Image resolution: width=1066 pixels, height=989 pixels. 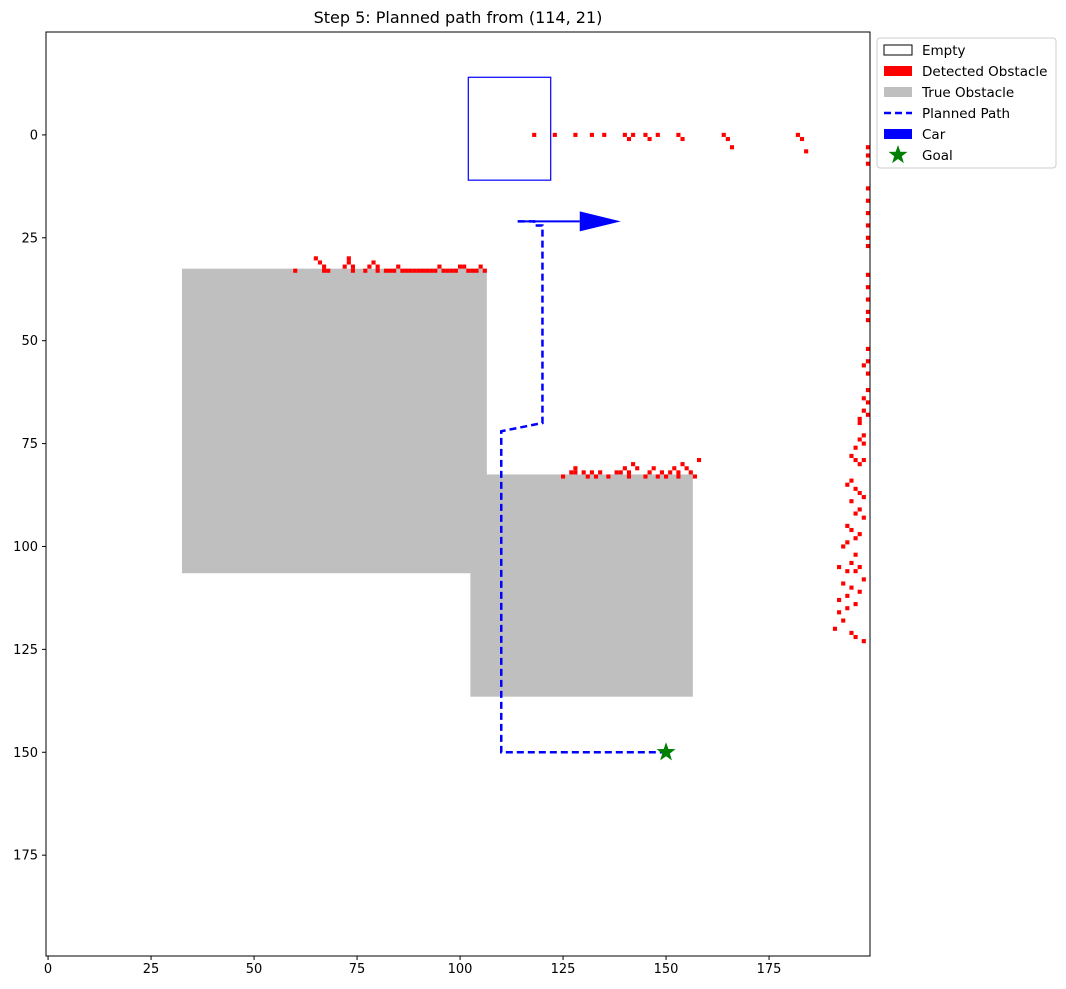 I want to click on legend-label: True Obstacle, so click(x=967, y=93).